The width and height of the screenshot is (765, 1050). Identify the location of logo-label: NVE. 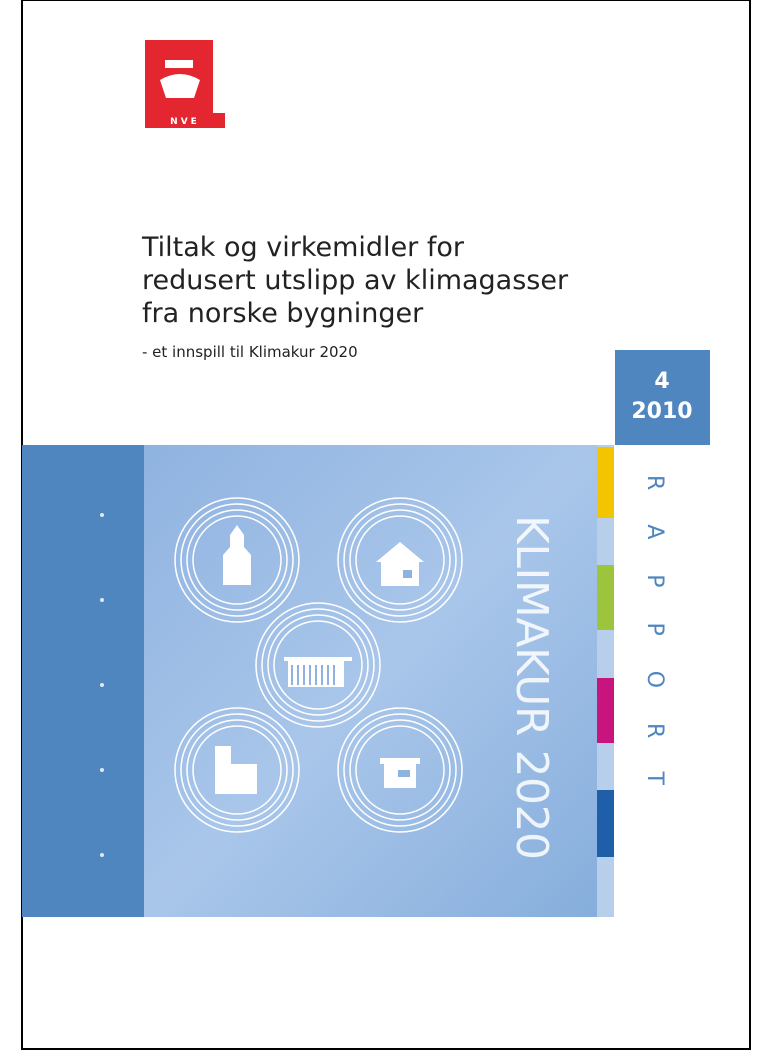
(185, 122).